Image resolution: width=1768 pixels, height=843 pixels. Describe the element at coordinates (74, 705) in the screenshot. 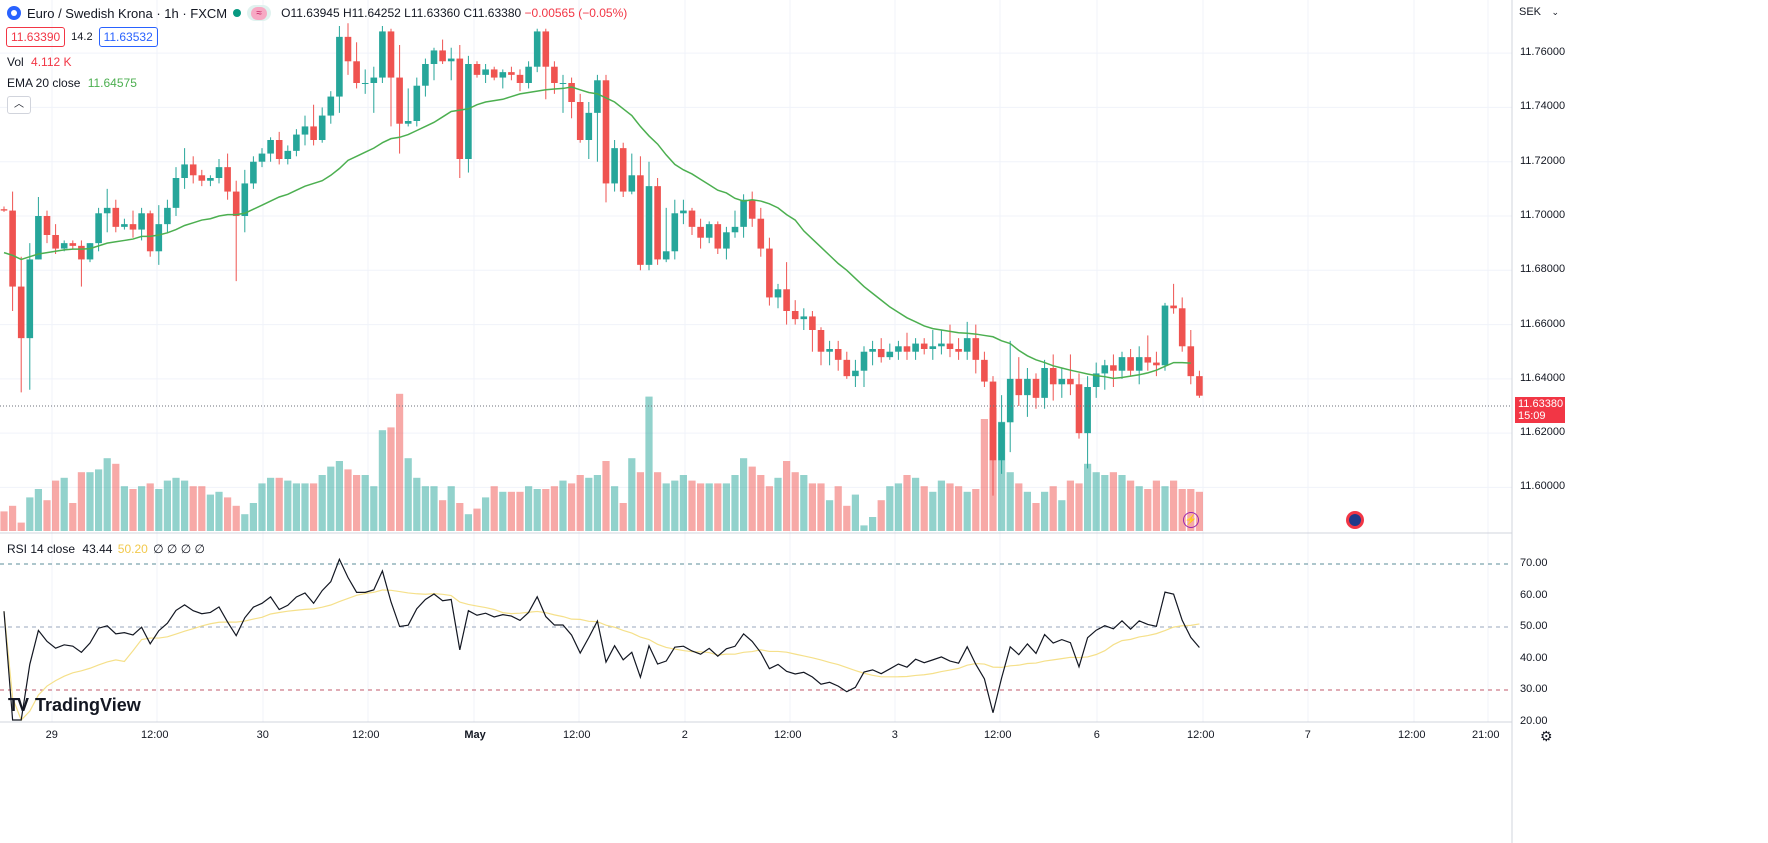

I see `tradingview-logo: TV TradingView` at that location.